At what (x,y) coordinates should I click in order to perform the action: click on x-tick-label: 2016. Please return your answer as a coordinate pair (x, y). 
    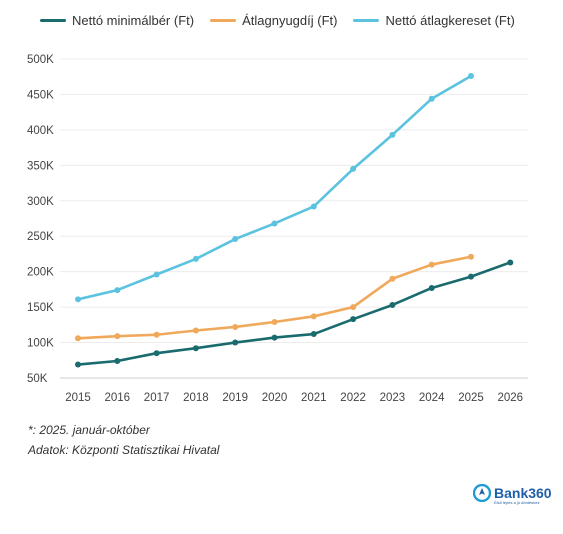
    Looking at the image, I should click on (118, 398).